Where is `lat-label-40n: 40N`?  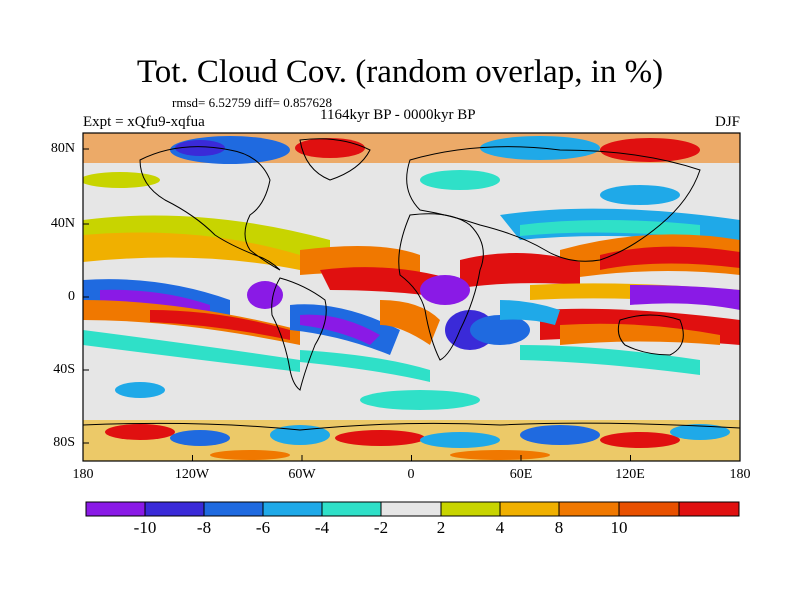 lat-label-40n: 40N is located at coordinates (62, 223).